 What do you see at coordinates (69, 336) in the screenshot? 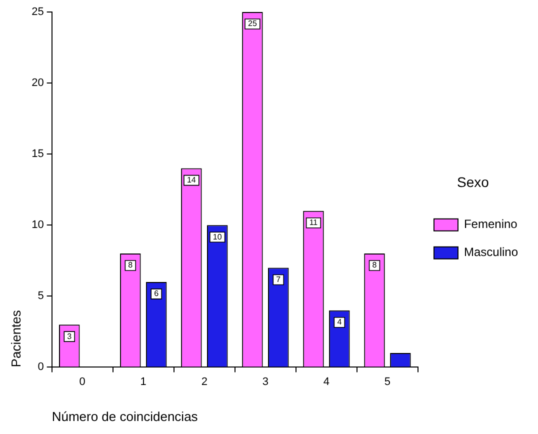
I see `data-label: 3` at bounding box center [69, 336].